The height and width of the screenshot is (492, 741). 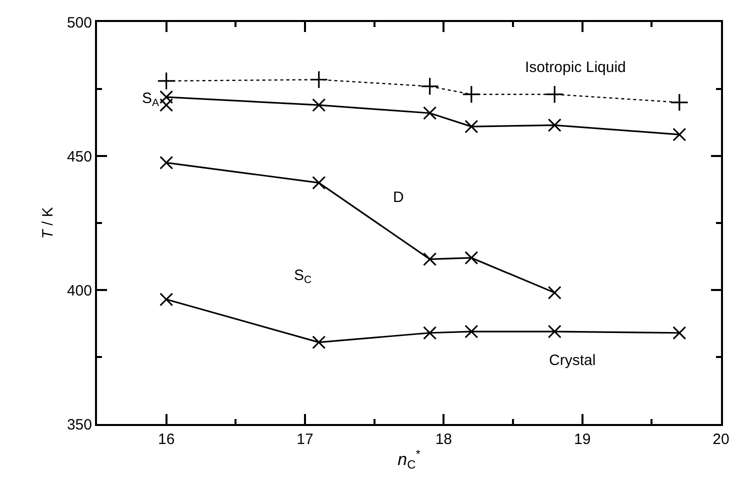 I want to click on y-tick-label: 400, so click(x=79, y=291).